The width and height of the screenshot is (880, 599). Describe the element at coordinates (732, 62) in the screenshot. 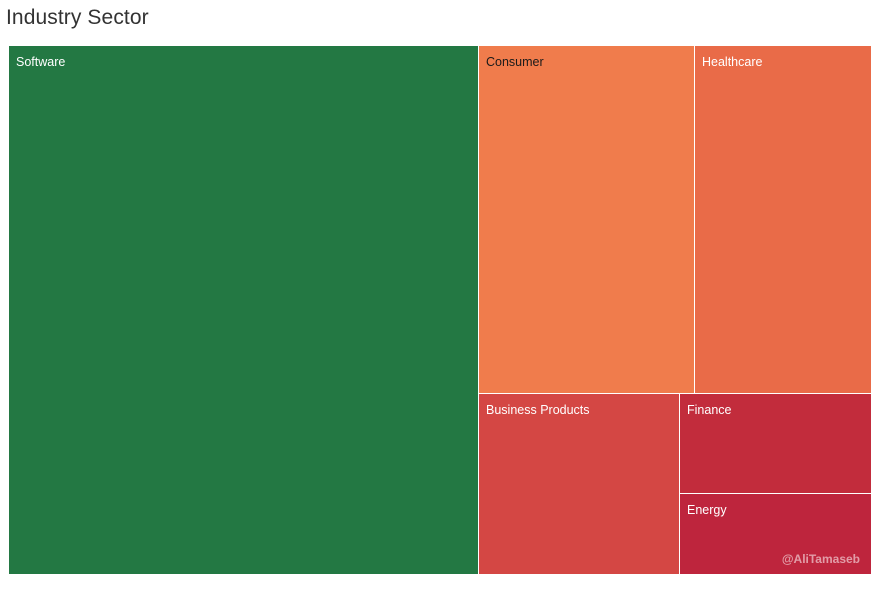

I see `tile-label-healthcare: Healthcare` at that location.